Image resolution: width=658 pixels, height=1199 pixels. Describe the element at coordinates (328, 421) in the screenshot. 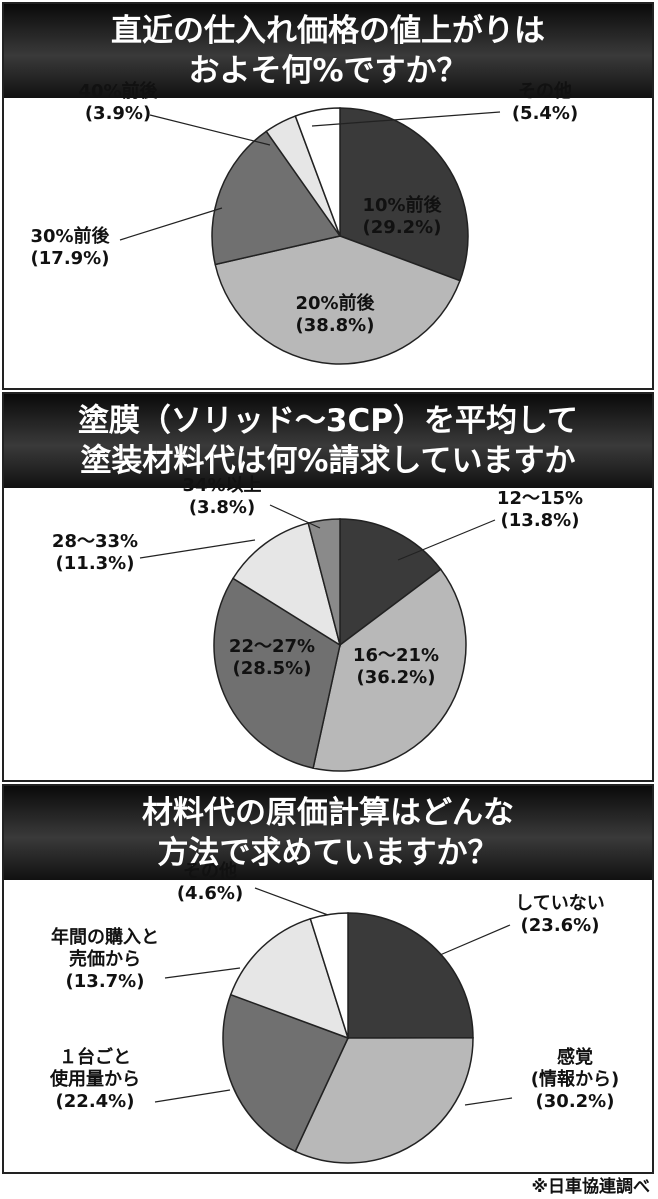

I see `title-line-1: 塗膜（ソリッド～3CP）を平均して` at that location.